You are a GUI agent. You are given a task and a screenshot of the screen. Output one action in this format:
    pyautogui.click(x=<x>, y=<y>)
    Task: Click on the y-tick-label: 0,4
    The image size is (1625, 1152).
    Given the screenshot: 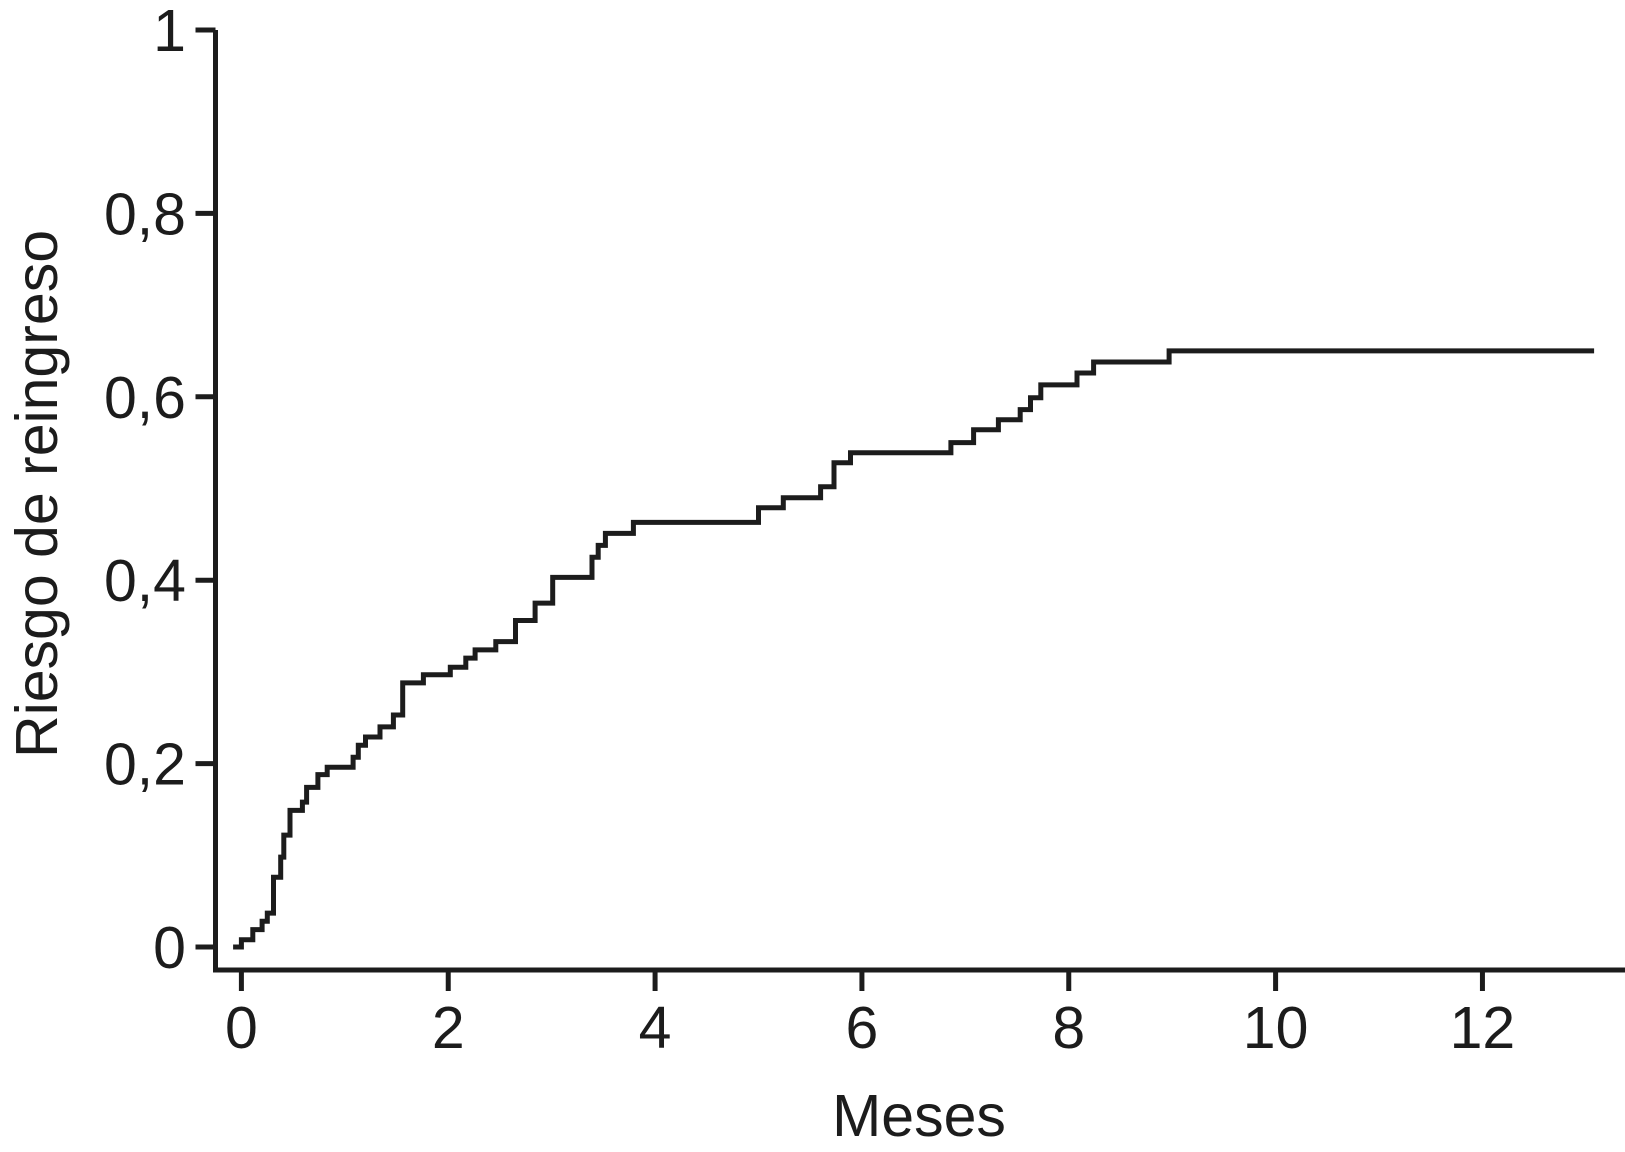 What is the action you would take?
    pyautogui.click(x=145, y=581)
    